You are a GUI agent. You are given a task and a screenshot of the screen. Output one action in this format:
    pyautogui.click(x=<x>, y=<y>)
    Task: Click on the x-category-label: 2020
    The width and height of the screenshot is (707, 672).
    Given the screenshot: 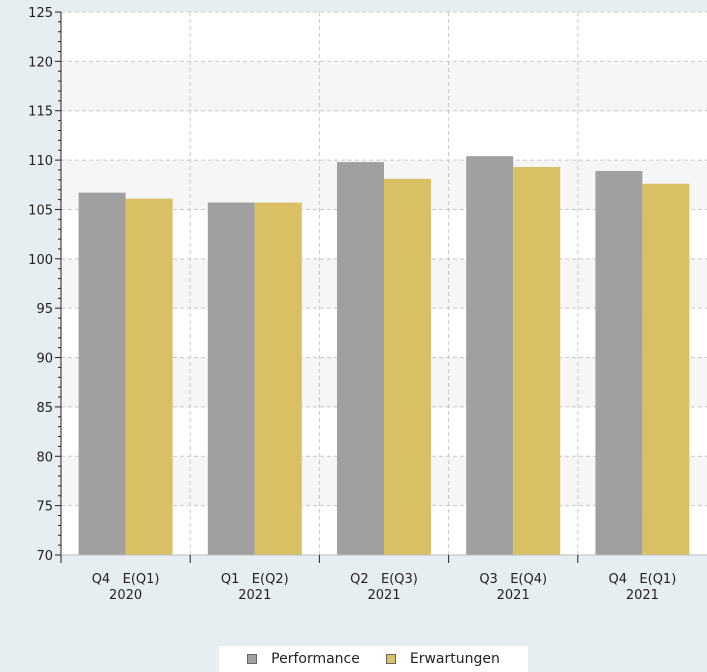 What is the action you would take?
    pyautogui.click(x=125, y=595)
    